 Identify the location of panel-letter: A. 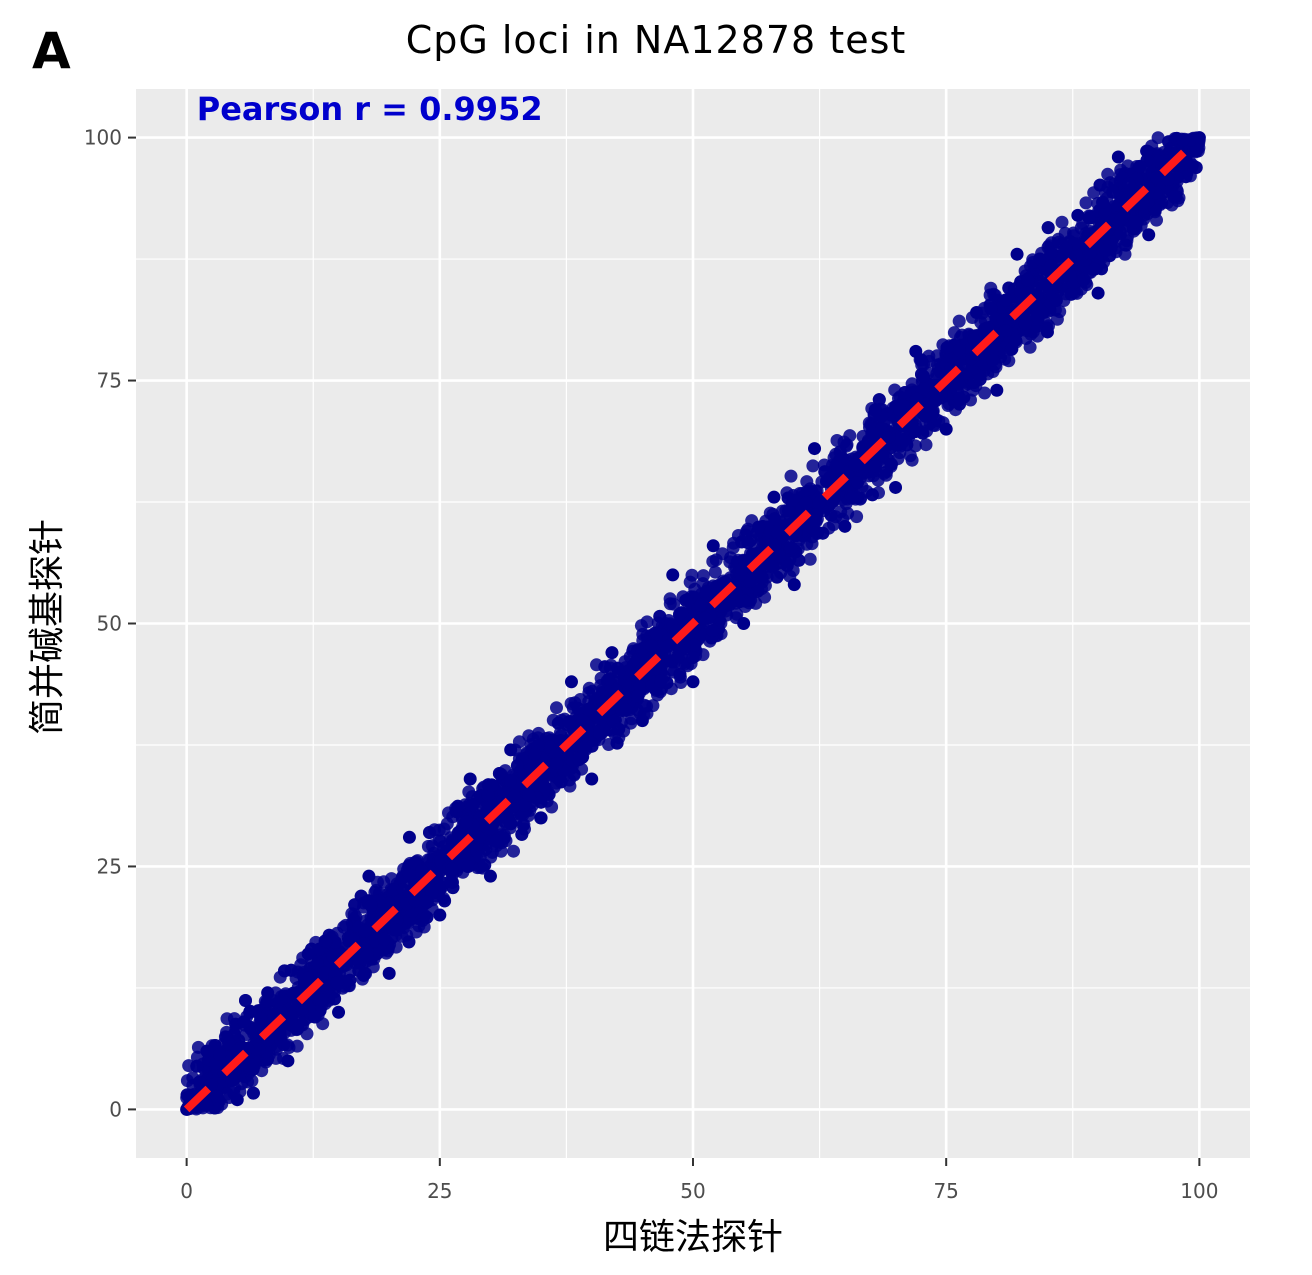
(51, 51).